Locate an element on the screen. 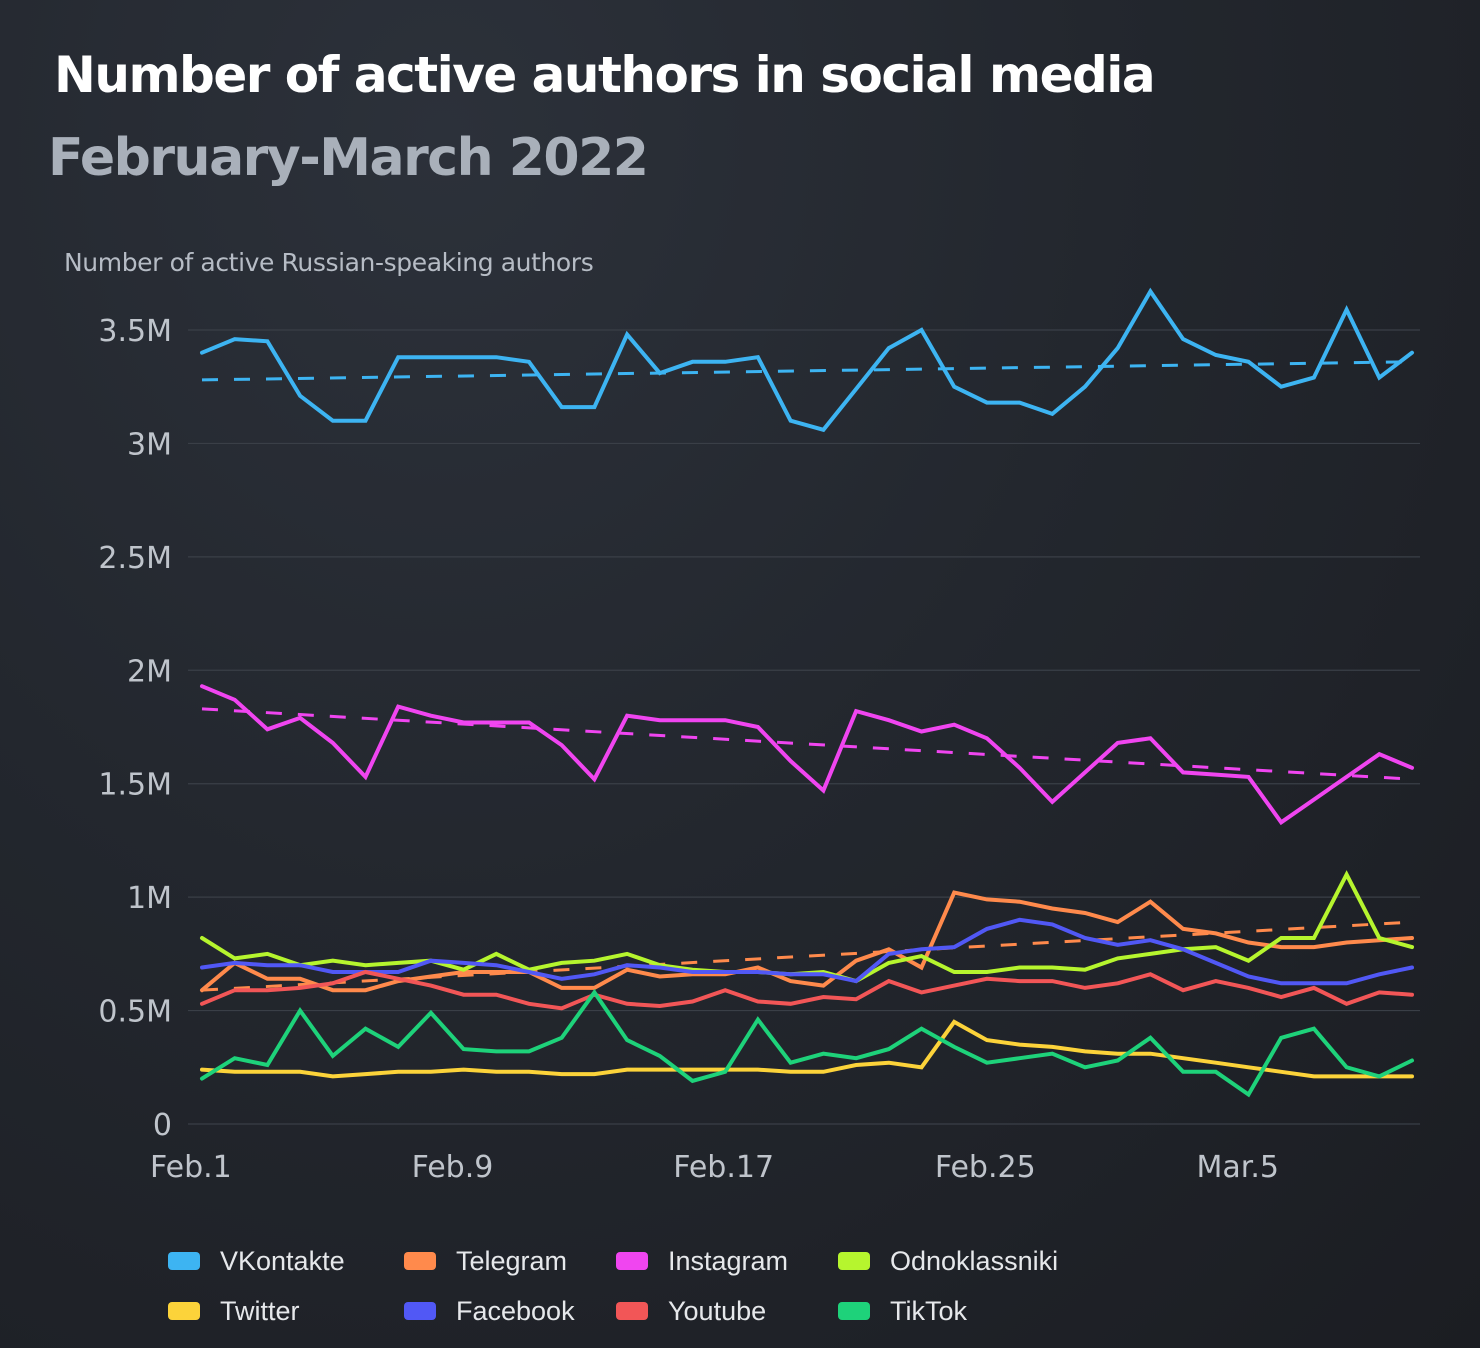 The image size is (1480, 1348). legend-label: Youtube is located at coordinates (717, 1310).